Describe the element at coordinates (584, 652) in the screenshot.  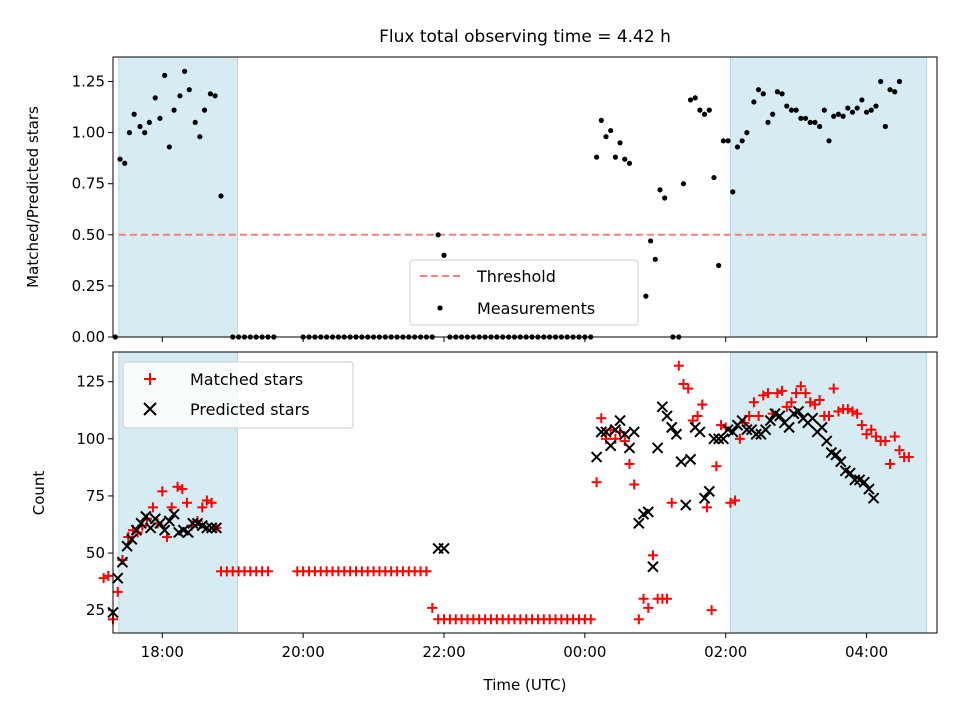
I see `x-tick-label: 00:00` at that location.